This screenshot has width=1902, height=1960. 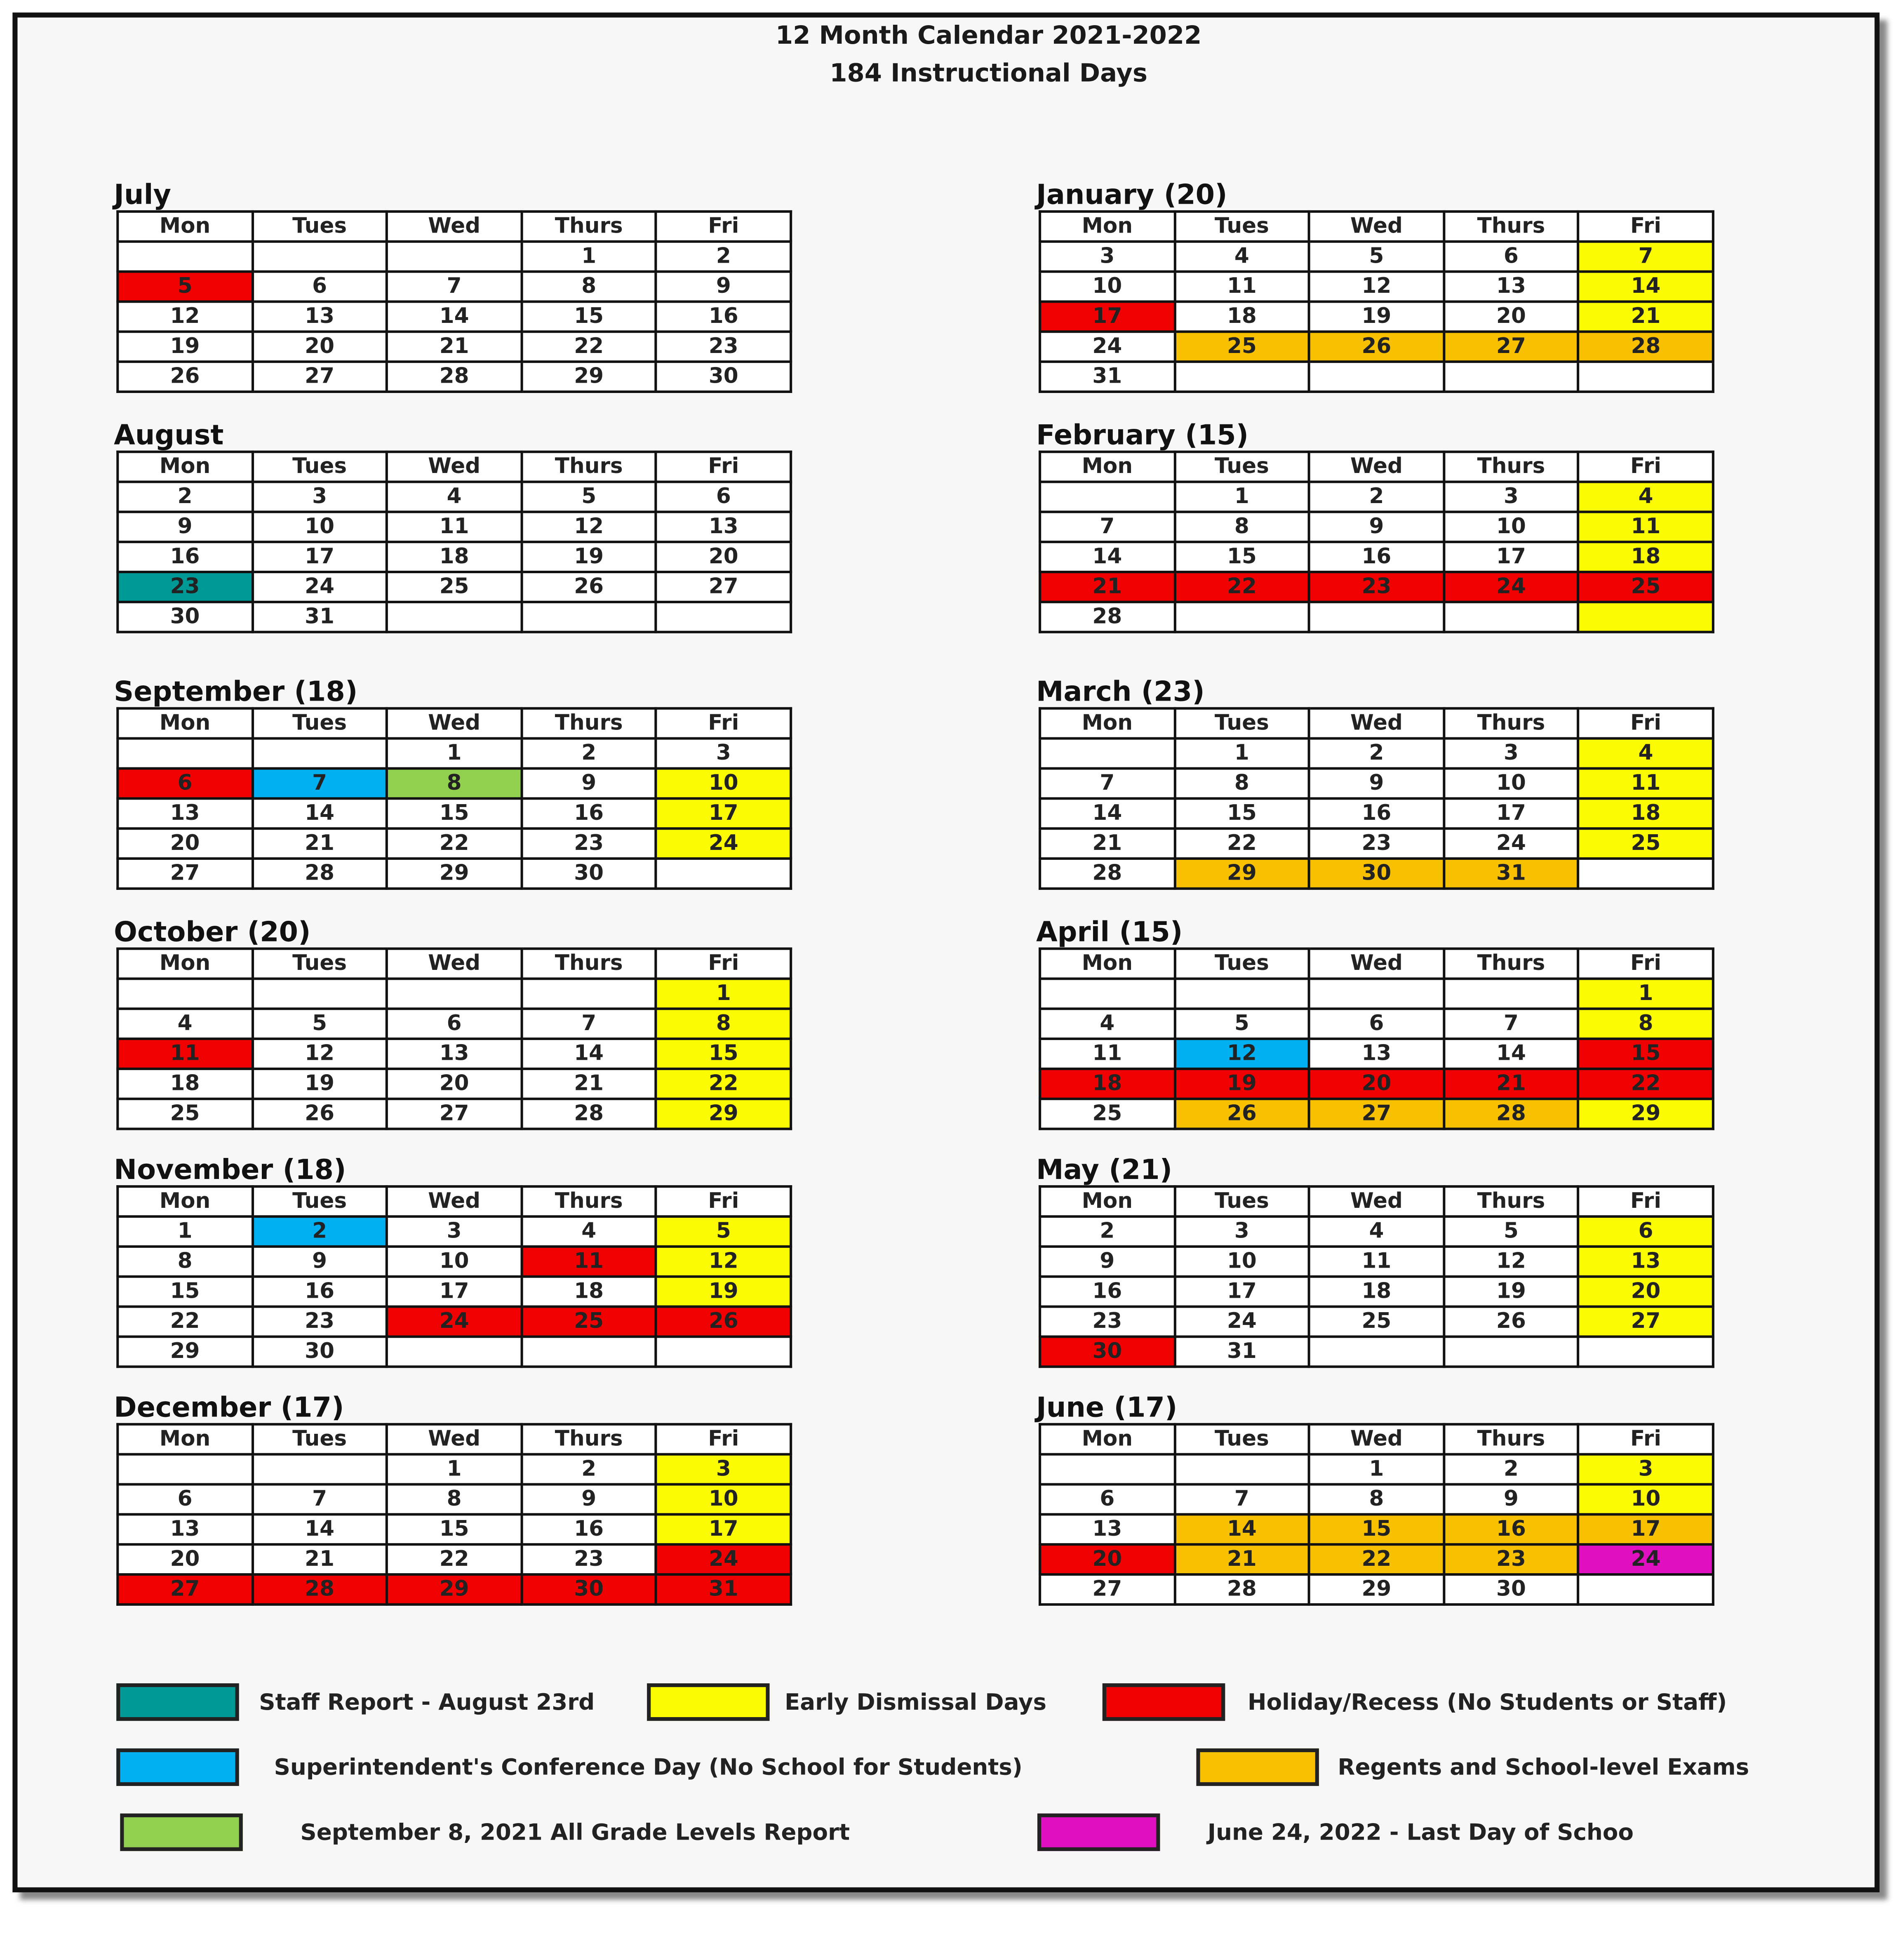 What do you see at coordinates (589, 527) in the screenshot?
I see `day-cell: 12` at bounding box center [589, 527].